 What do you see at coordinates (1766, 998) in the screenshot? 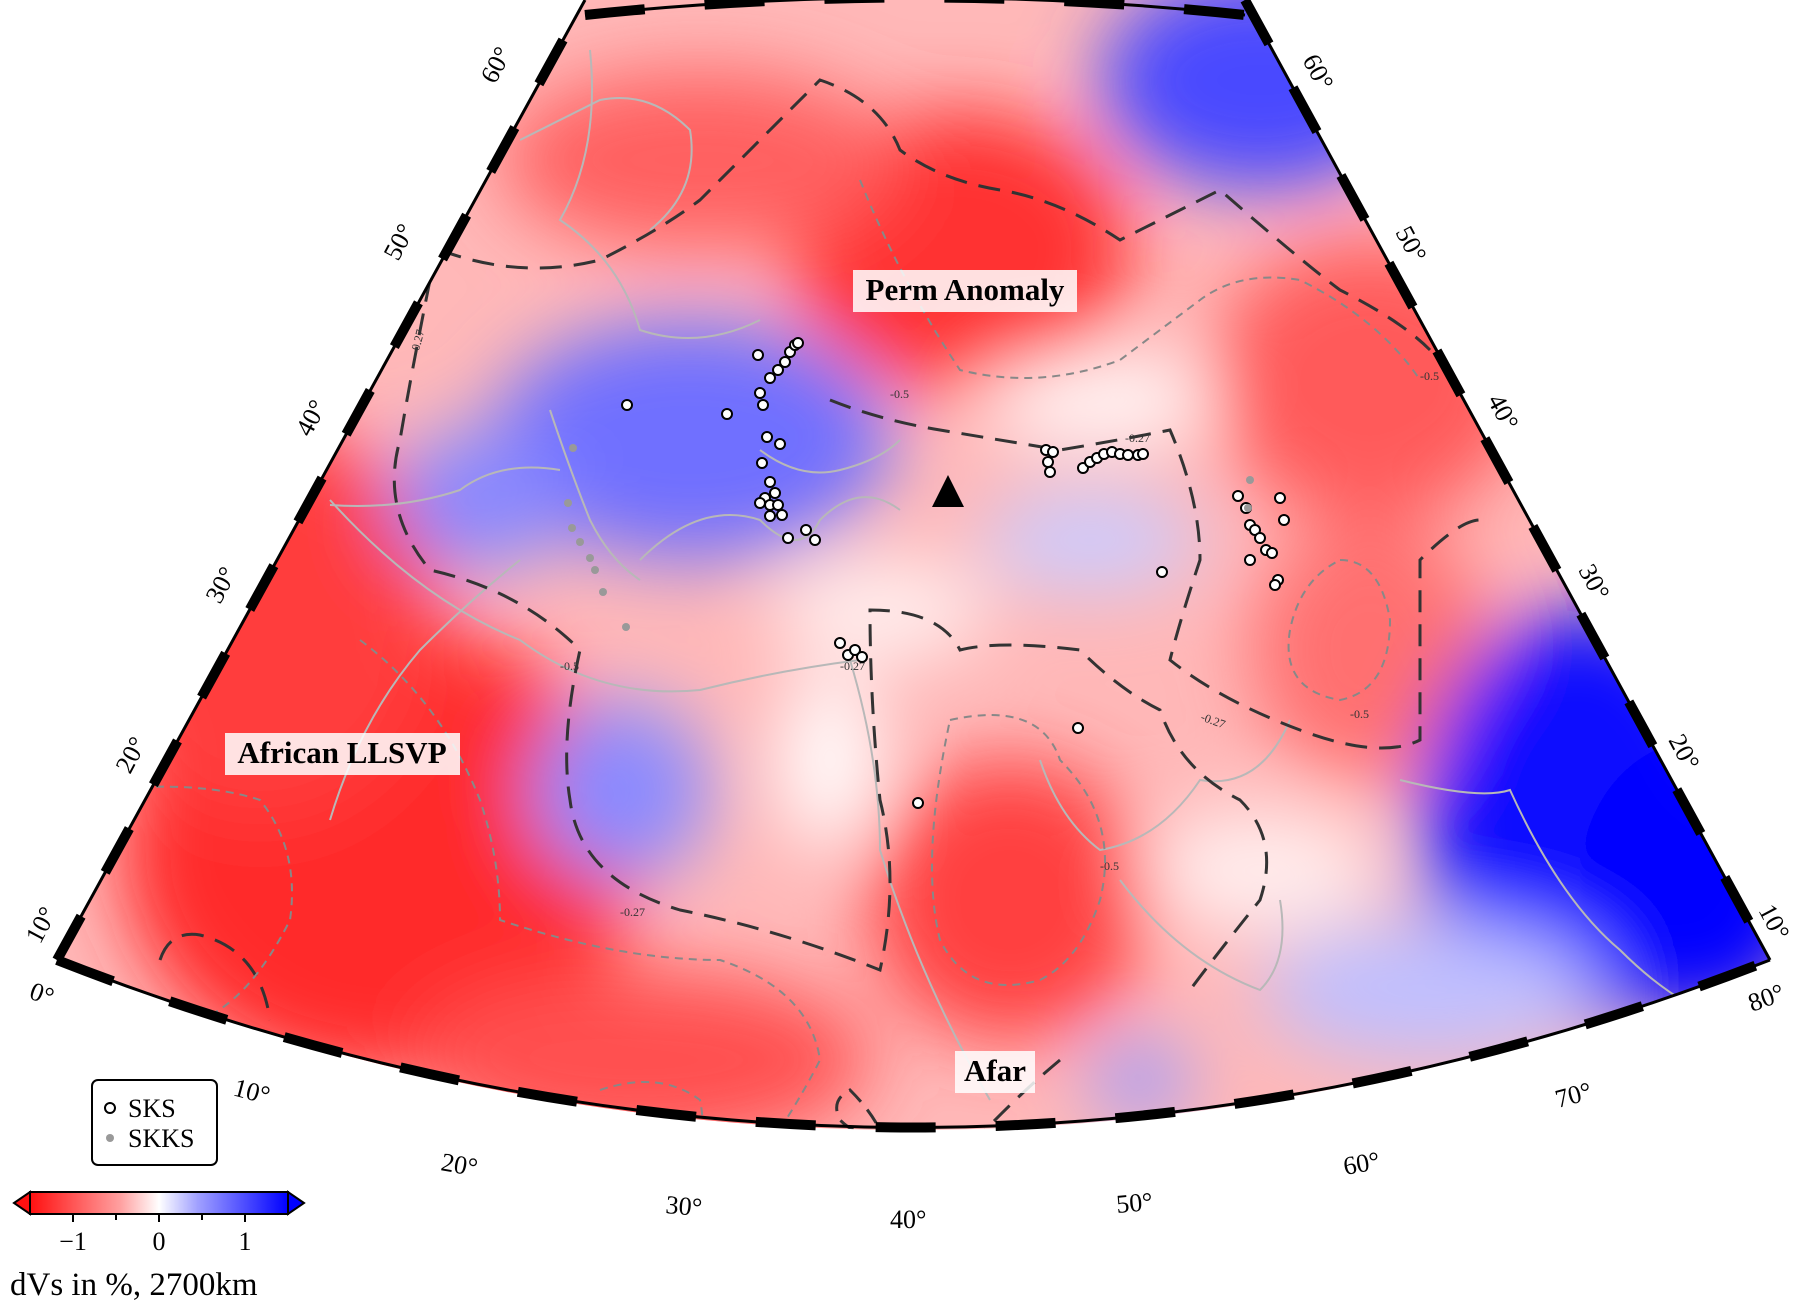
I see `lon-tick-label: 80°` at bounding box center [1766, 998].